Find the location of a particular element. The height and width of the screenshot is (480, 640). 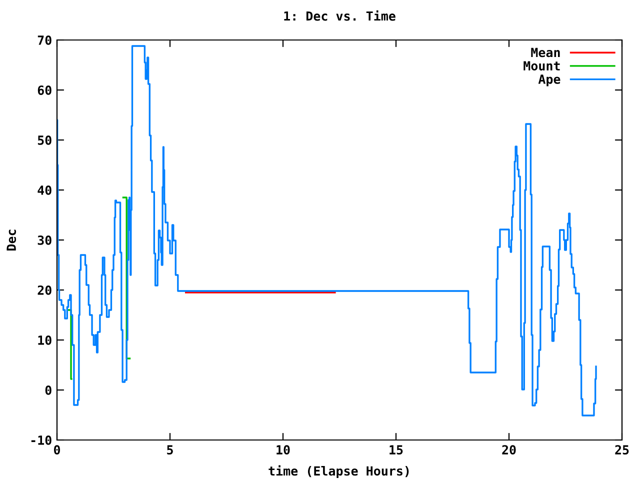

x-axis-title: time (Elapse Hours) is located at coordinates (338, 471).